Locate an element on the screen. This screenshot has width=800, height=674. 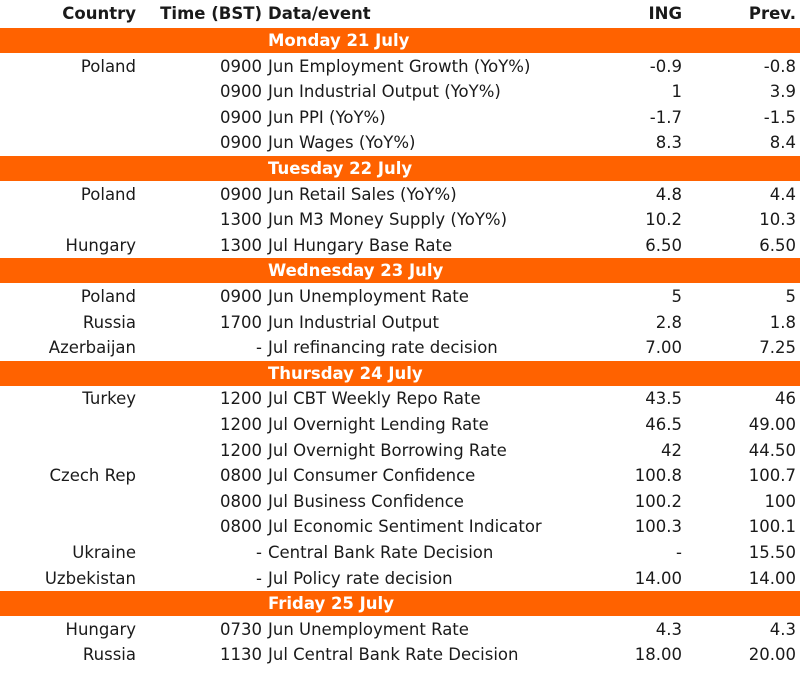
event-cell: Jul CBT Weekly Repo Rate is located at coordinates (374, 399).